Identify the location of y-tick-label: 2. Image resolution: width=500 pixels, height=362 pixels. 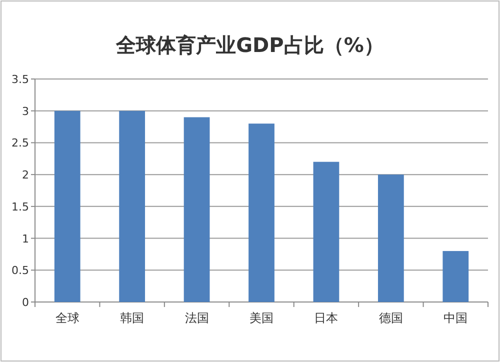
(25, 175).